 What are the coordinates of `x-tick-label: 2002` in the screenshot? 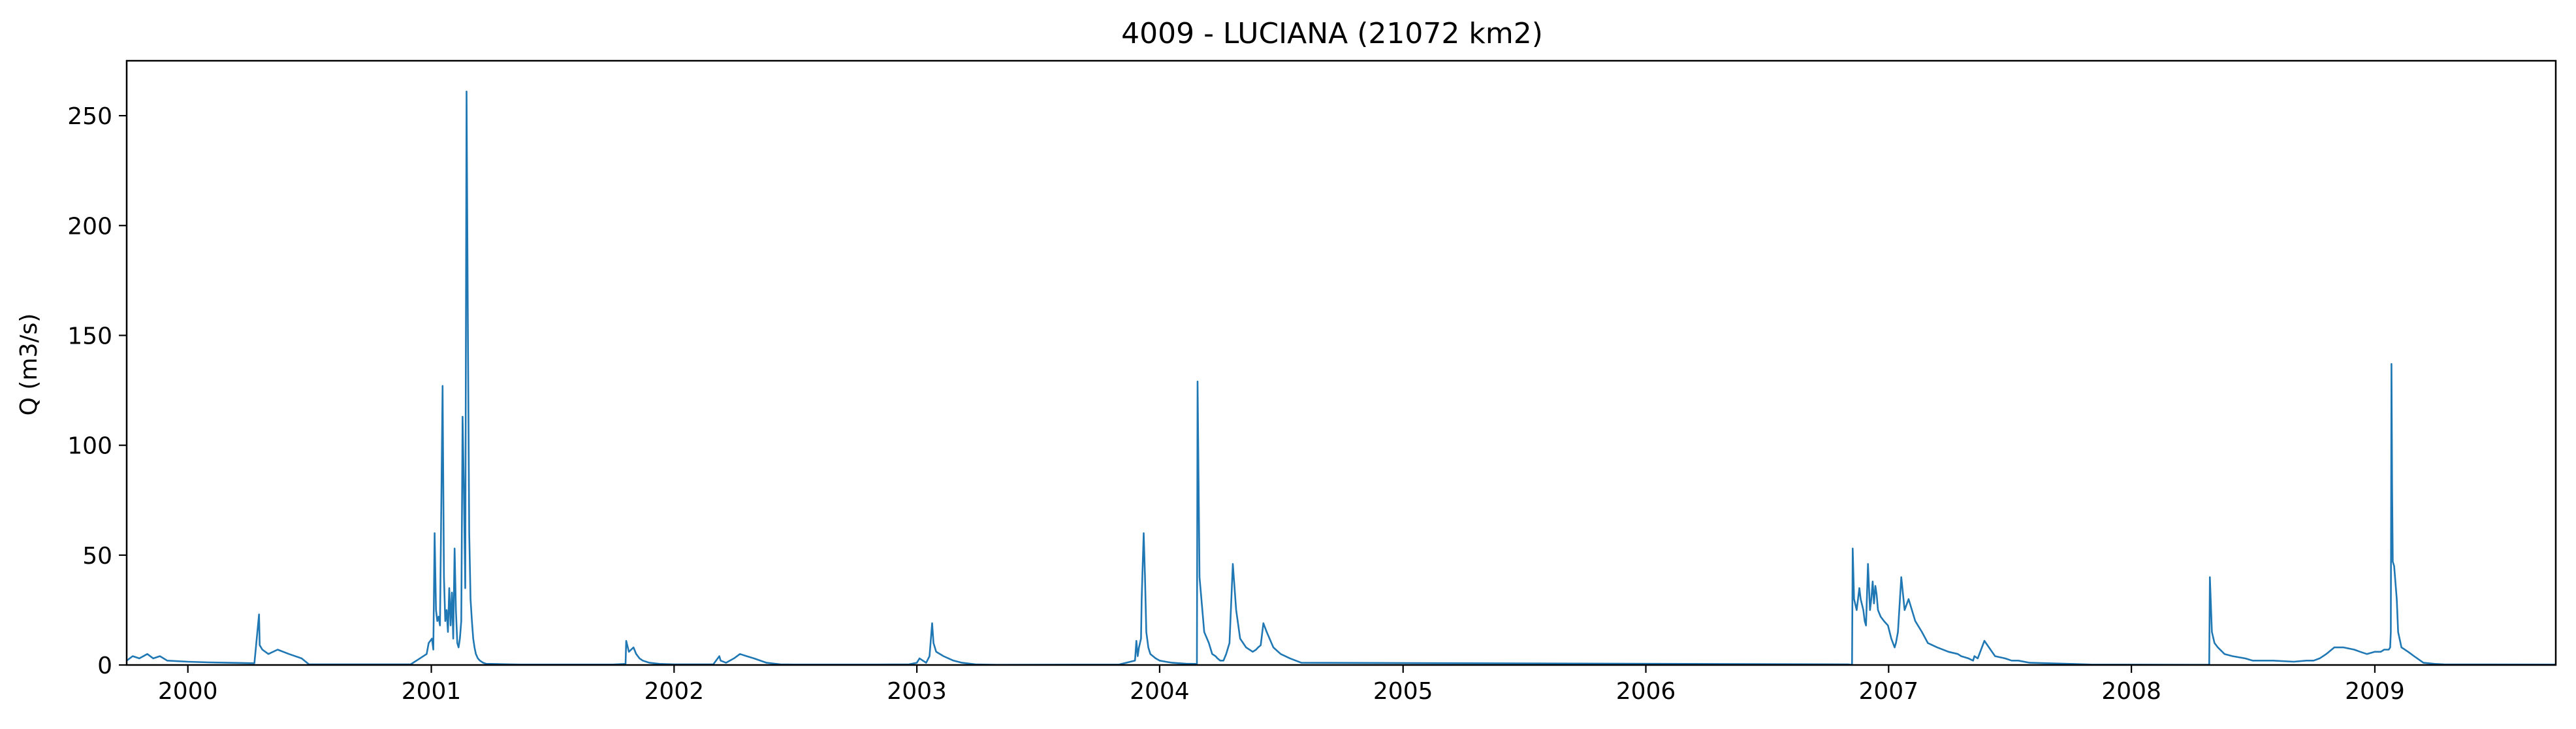 It's located at (674, 691).